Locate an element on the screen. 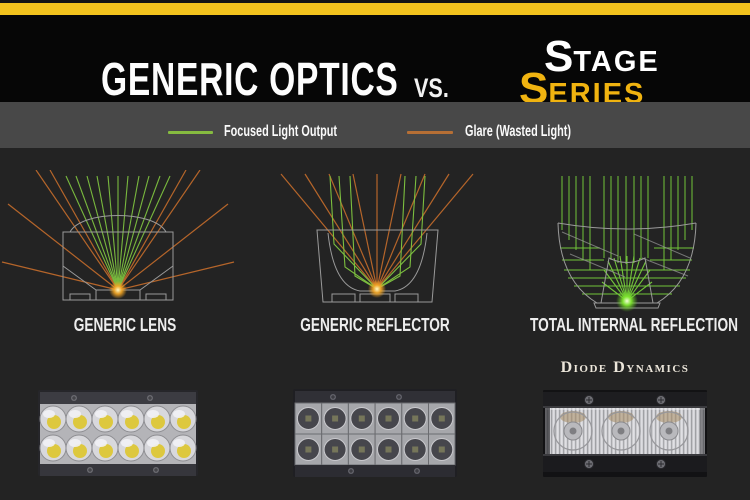 Image resolution: width=750 pixels, height=500 pixels. glare-label: Glare (Wasted Light) is located at coordinates (518, 131).